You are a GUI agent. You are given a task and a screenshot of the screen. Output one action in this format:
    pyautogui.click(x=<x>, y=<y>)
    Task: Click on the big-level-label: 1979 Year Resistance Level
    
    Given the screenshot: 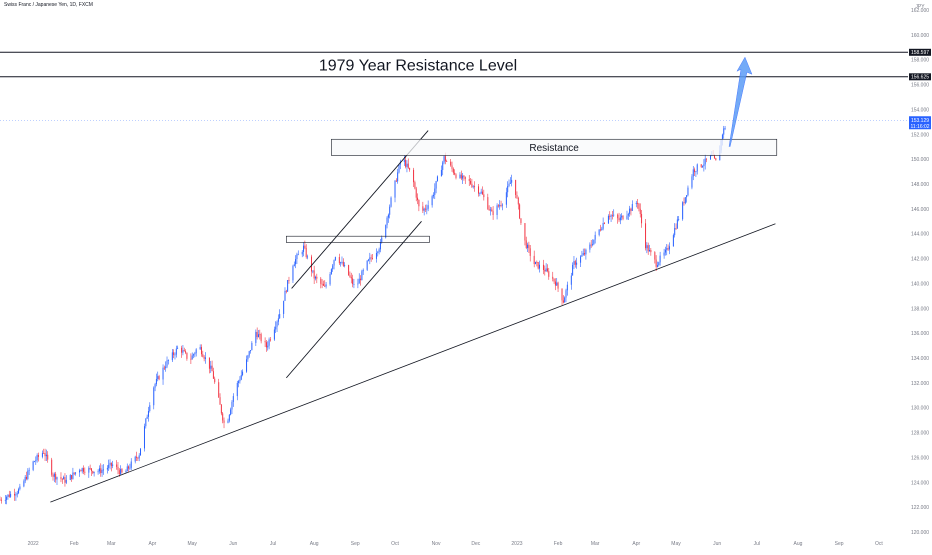 What is the action you would take?
    pyautogui.click(x=418, y=66)
    